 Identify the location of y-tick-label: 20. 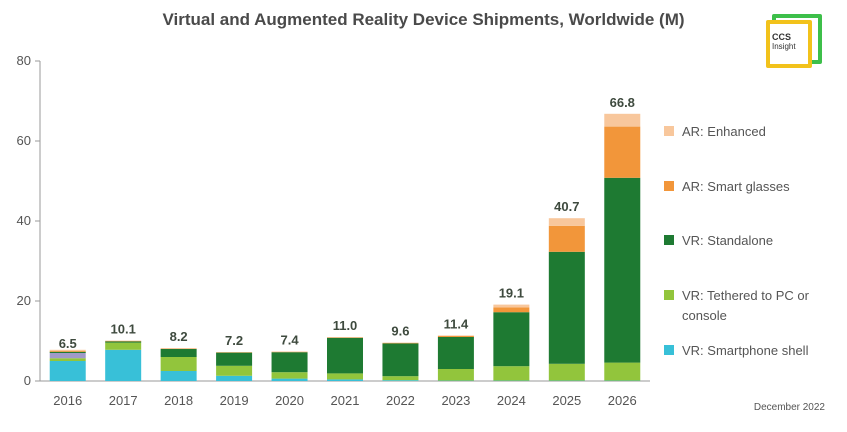
(24, 300).